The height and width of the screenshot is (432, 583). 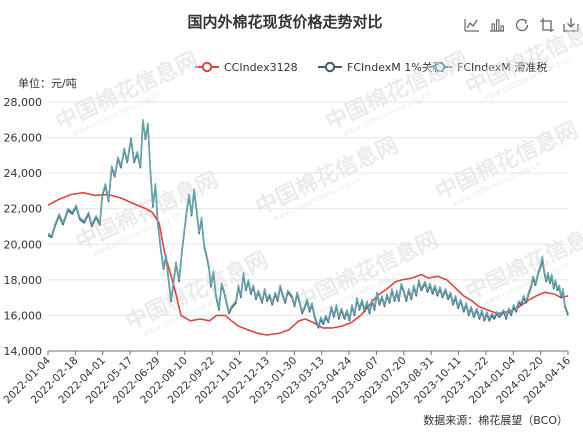 What do you see at coordinates (23, 138) in the screenshot?
I see `y-tick-label: 26,000` at bounding box center [23, 138].